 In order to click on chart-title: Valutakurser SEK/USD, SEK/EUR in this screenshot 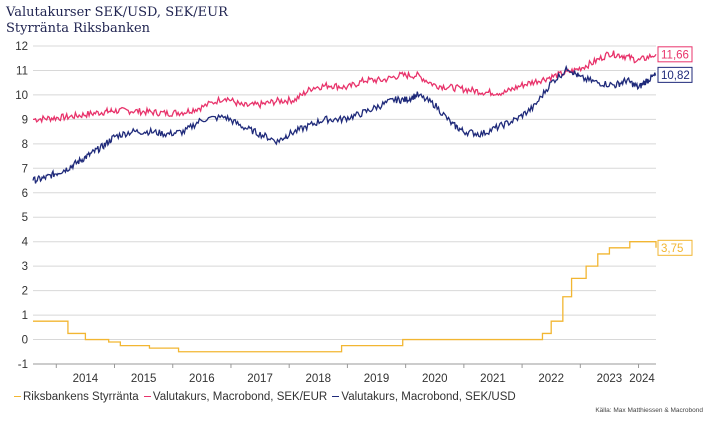, I will do `click(117, 12)`.